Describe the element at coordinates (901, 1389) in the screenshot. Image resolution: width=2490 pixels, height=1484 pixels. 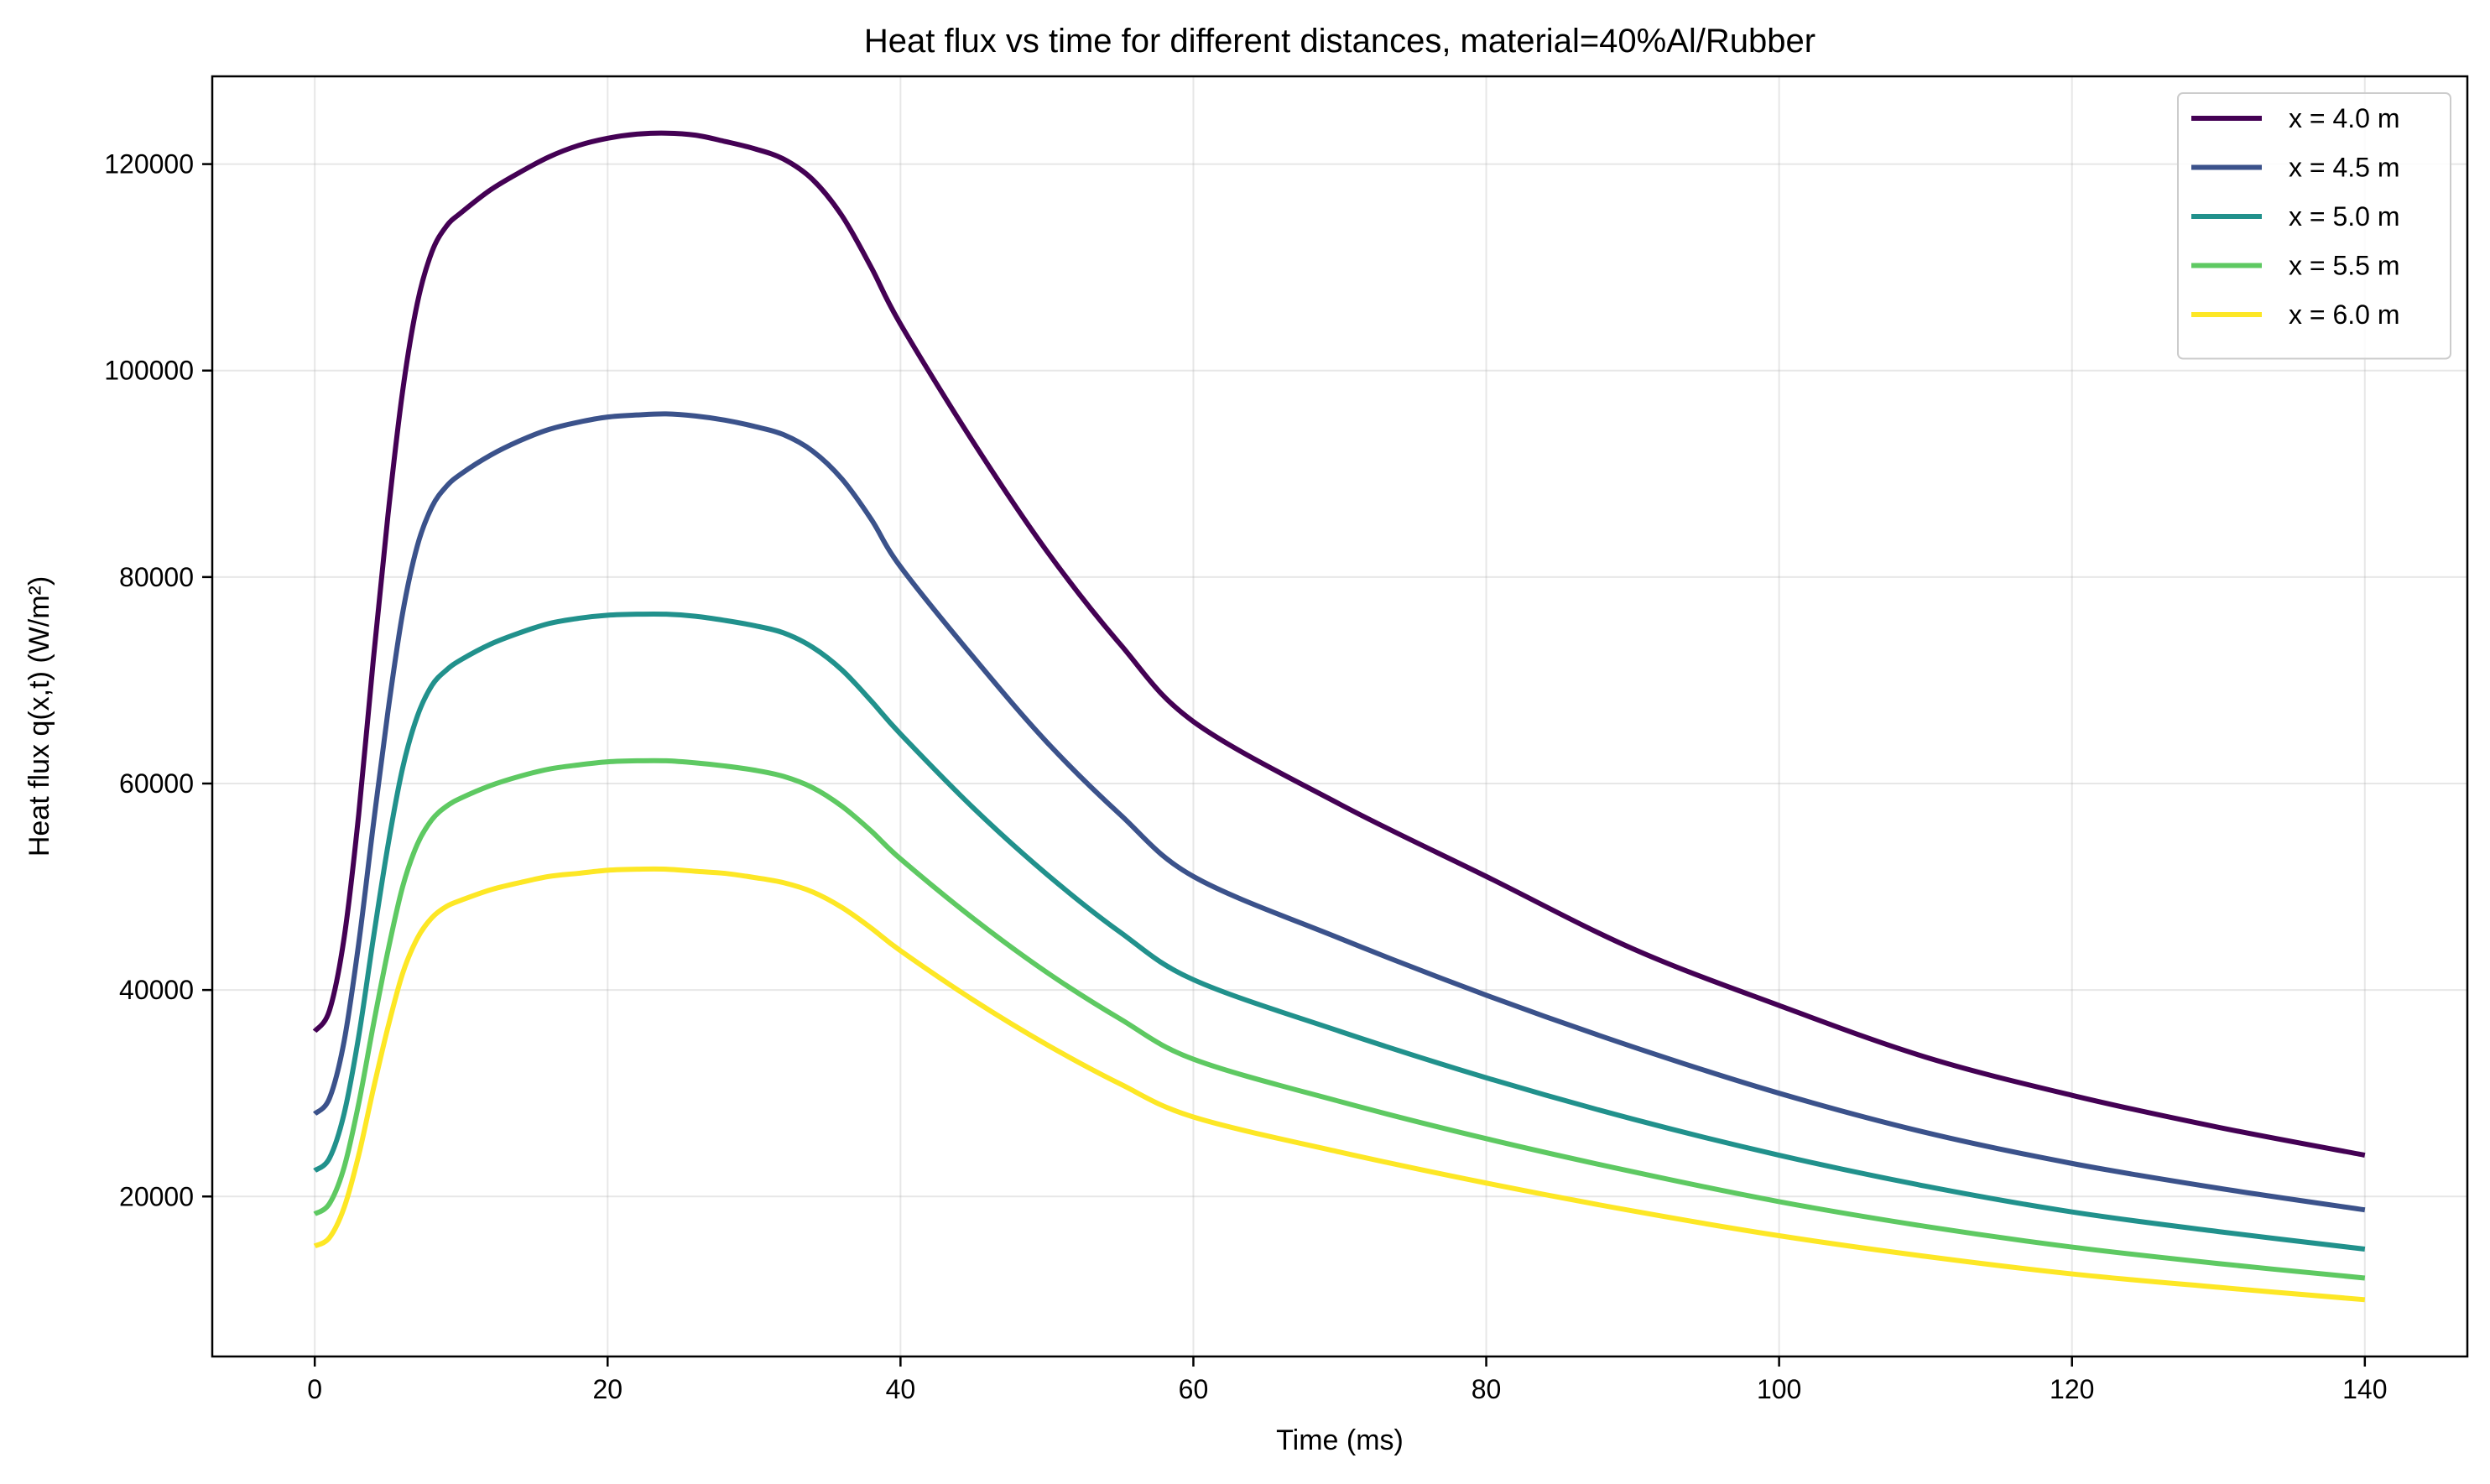
I see `x-tick-label: 40` at that location.